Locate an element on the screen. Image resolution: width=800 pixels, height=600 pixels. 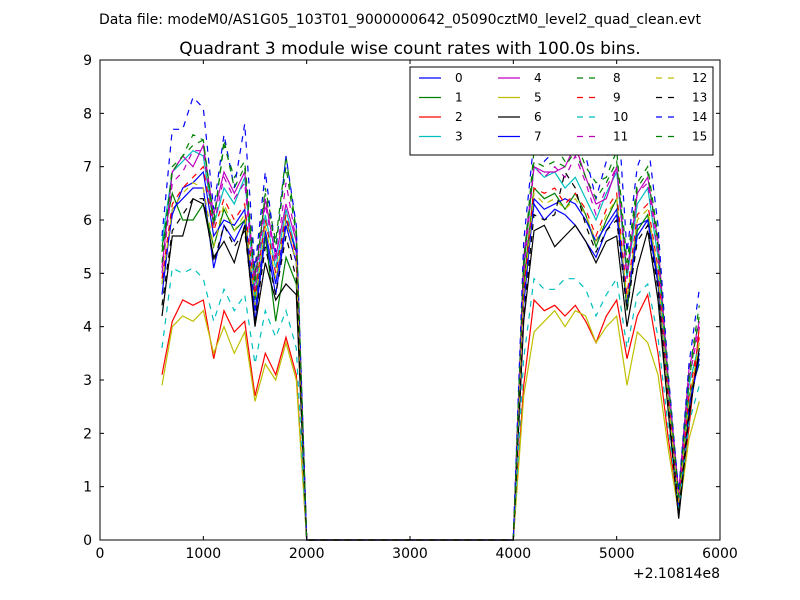
legend-label-15: 15 is located at coordinates (699, 137).